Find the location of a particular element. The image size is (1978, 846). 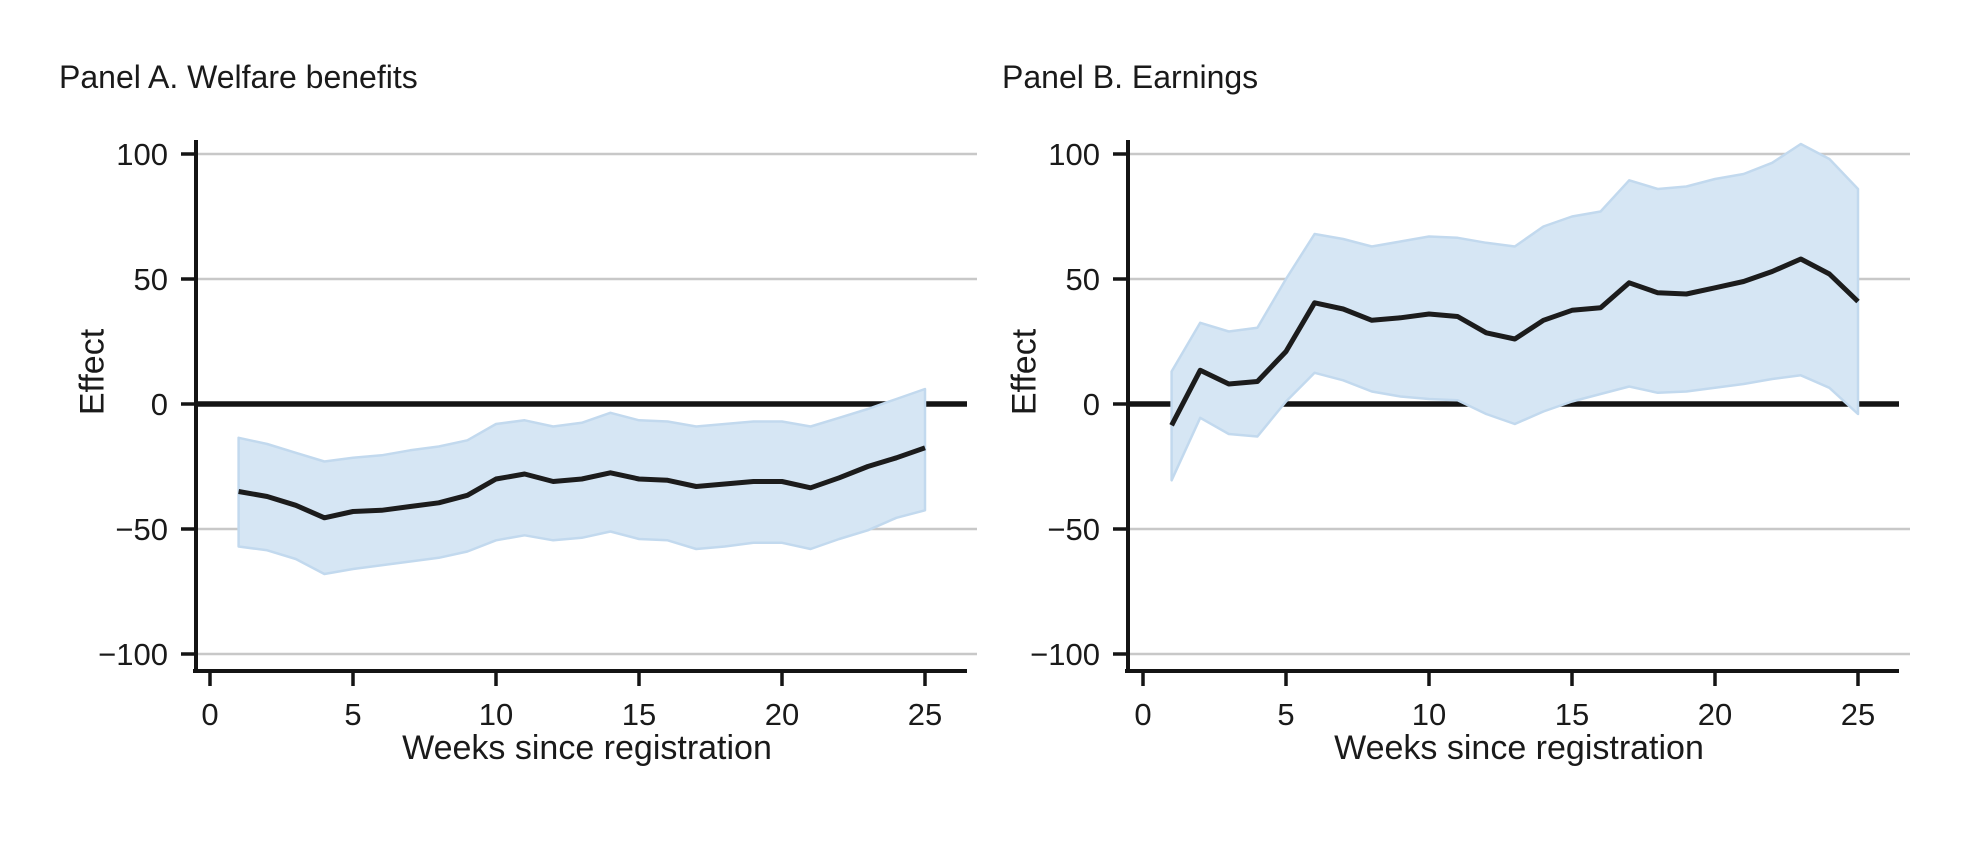

confidence-band is located at coordinates (1515, 312).